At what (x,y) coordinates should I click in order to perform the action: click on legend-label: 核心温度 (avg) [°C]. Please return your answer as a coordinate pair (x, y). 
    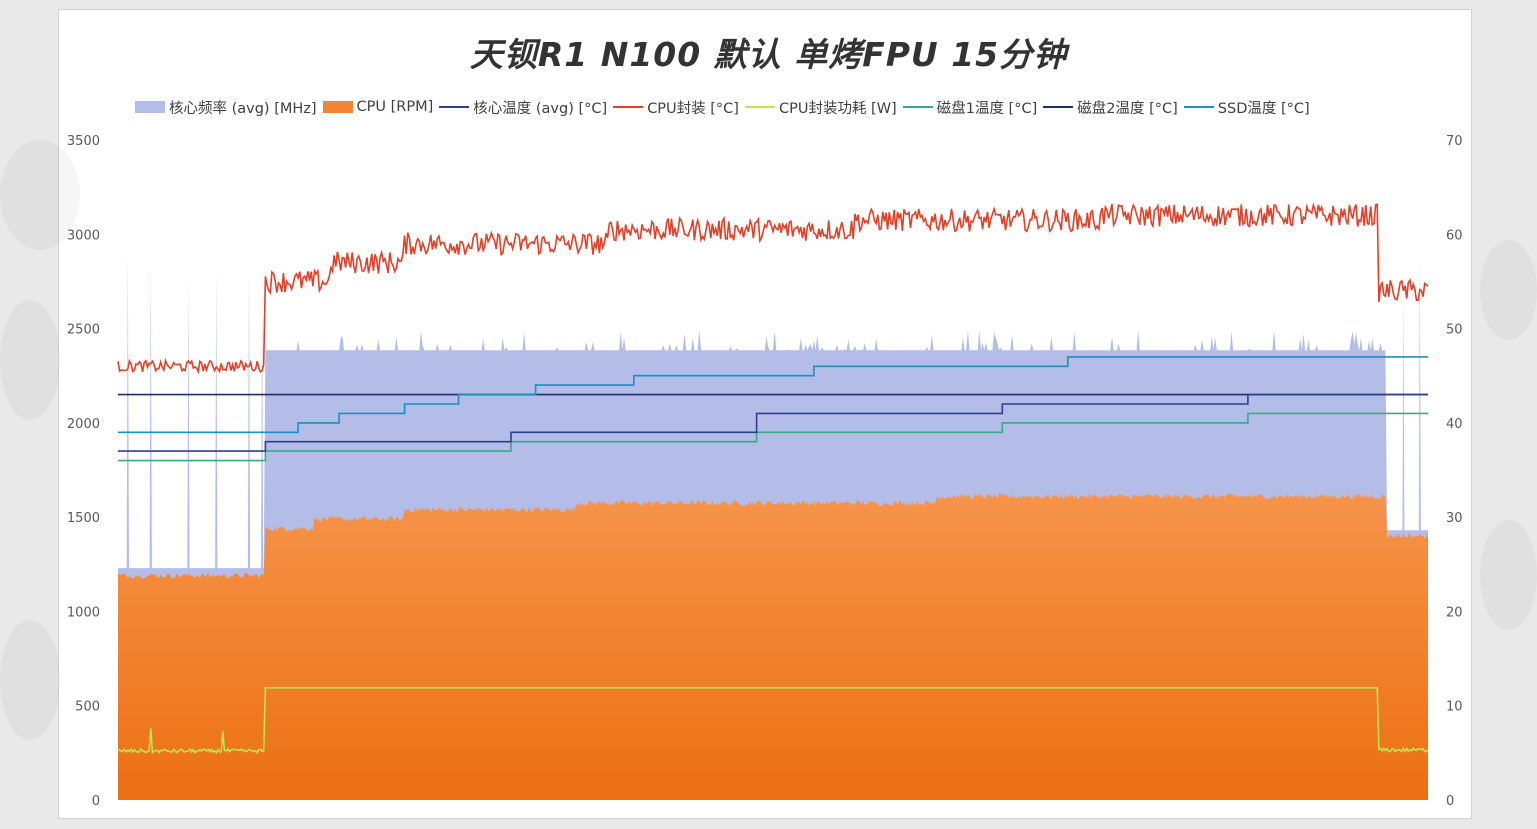
    Looking at the image, I should click on (540, 108).